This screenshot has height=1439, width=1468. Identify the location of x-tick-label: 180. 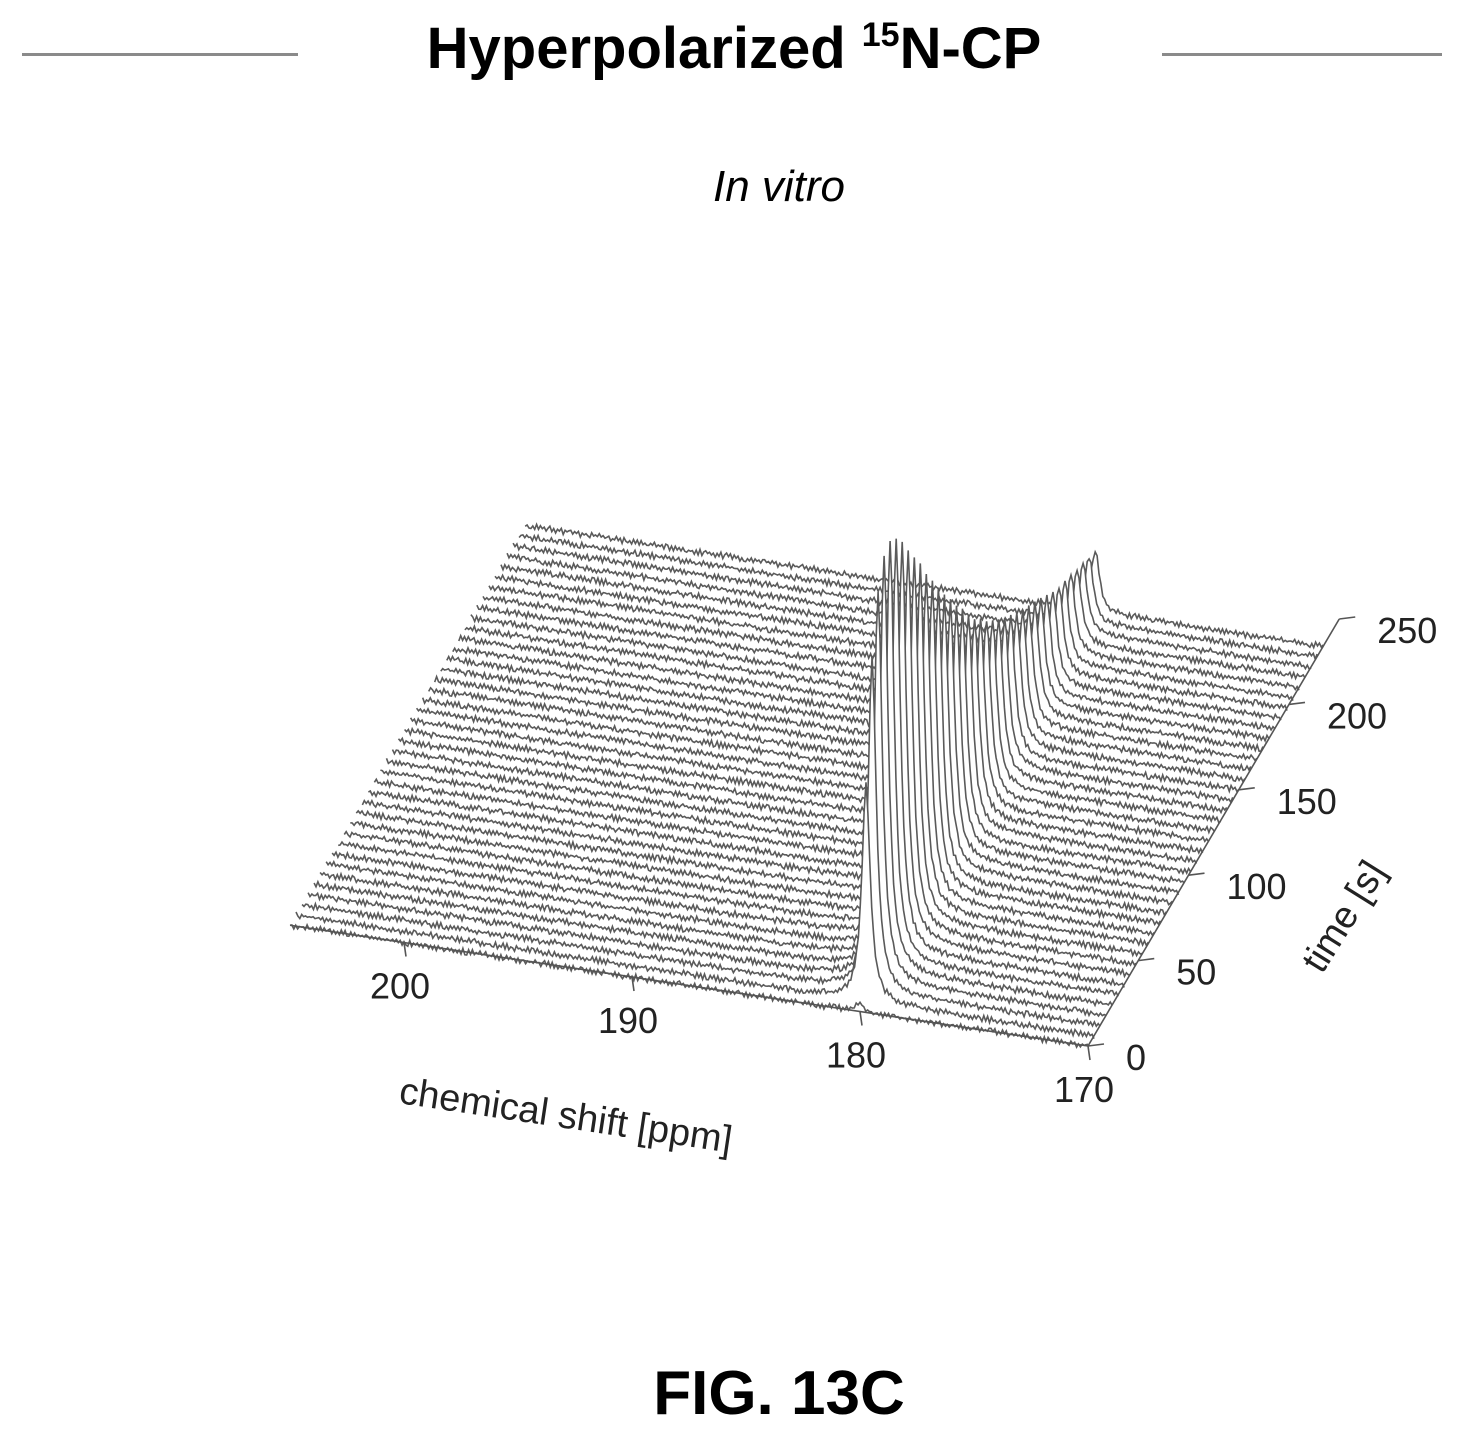
(856, 1055).